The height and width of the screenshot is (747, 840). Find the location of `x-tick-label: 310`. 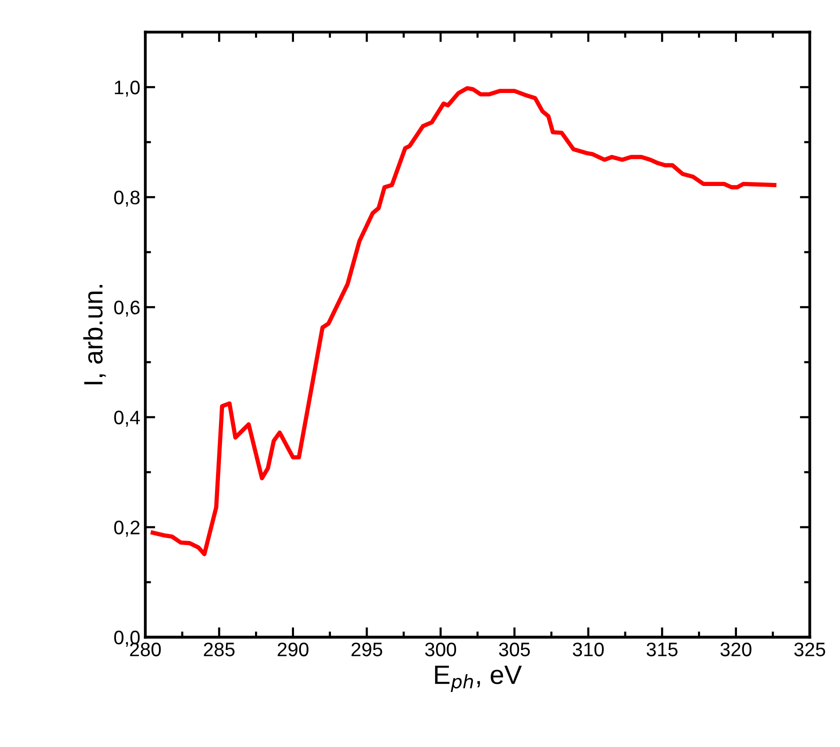

x-tick-label: 310 is located at coordinates (588, 649).